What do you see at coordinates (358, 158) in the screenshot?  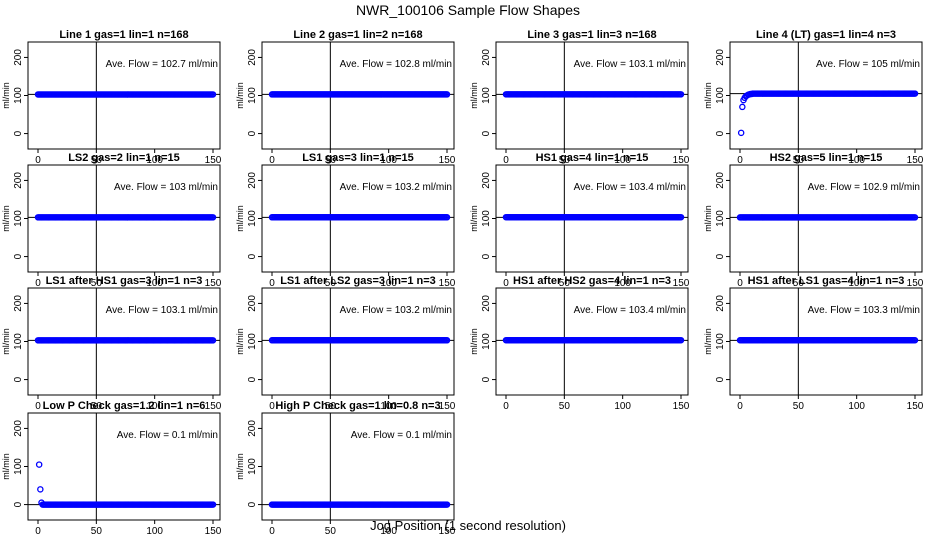 I see `panel-title: LS1 gas=3 lin=1 n=15` at bounding box center [358, 158].